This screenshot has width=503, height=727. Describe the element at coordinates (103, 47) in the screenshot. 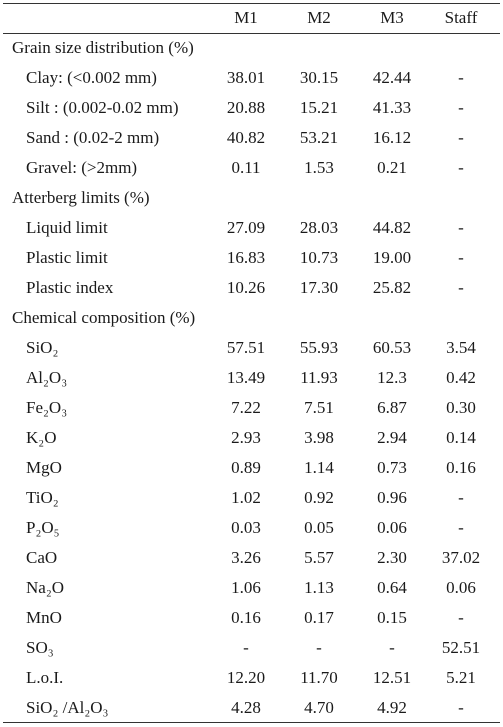

I see `section-title: Grain size distribution (%)` at that location.